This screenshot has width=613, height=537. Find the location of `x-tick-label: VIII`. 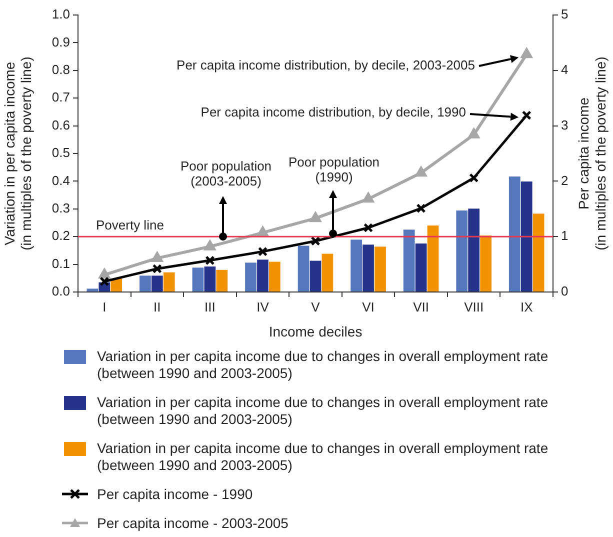

x-tick-label: VIII is located at coordinates (474, 306).